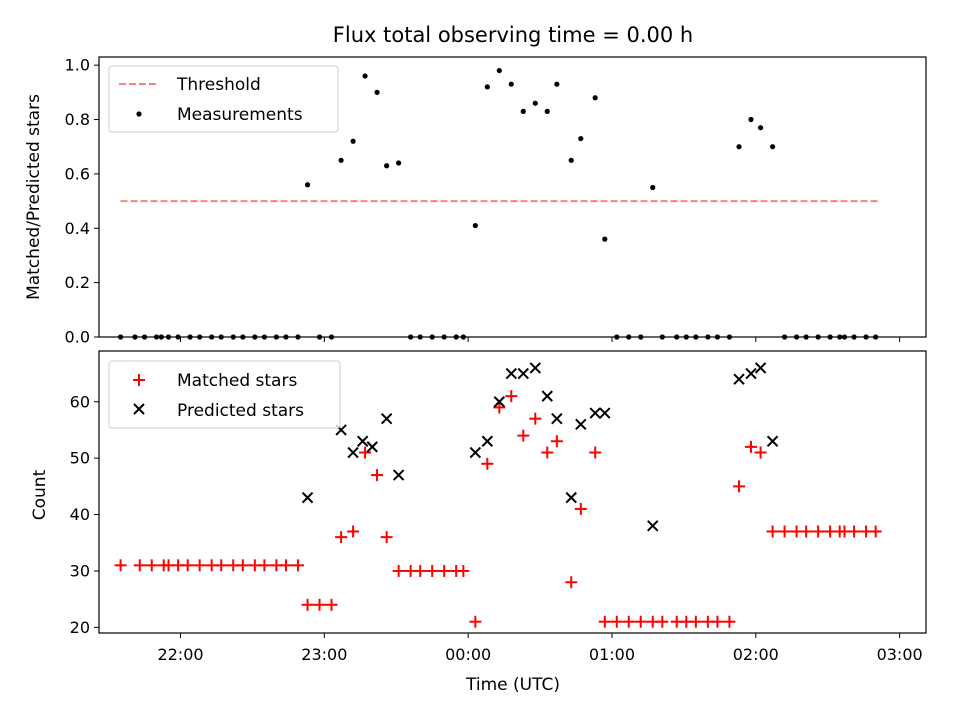 The image size is (960, 720). What do you see at coordinates (77, 173) in the screenshot?
I see `top-ytick-label: 0.6` at bounding box center [77, 173].